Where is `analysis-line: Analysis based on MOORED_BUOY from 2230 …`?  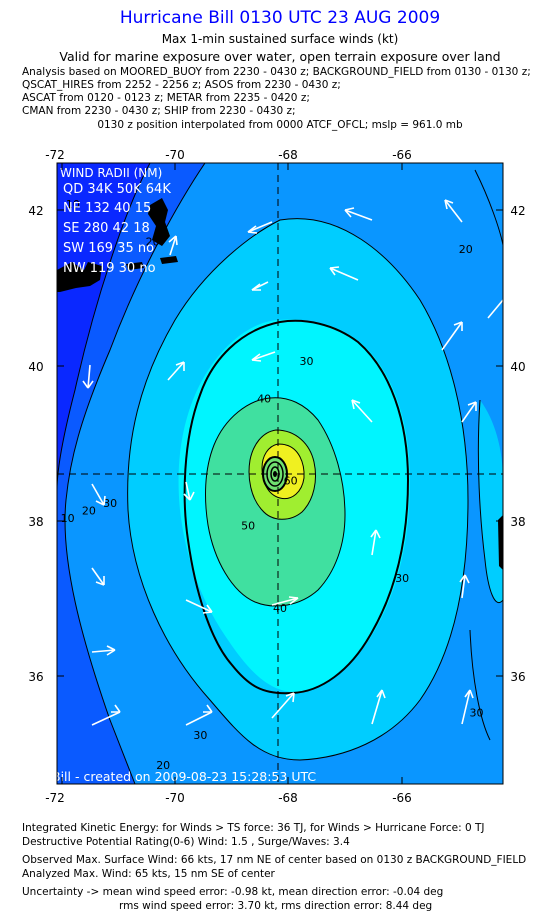 analysis-line: Analysis based on MOORED_BUOY from 2230 … is located at coordinates (276, 72).